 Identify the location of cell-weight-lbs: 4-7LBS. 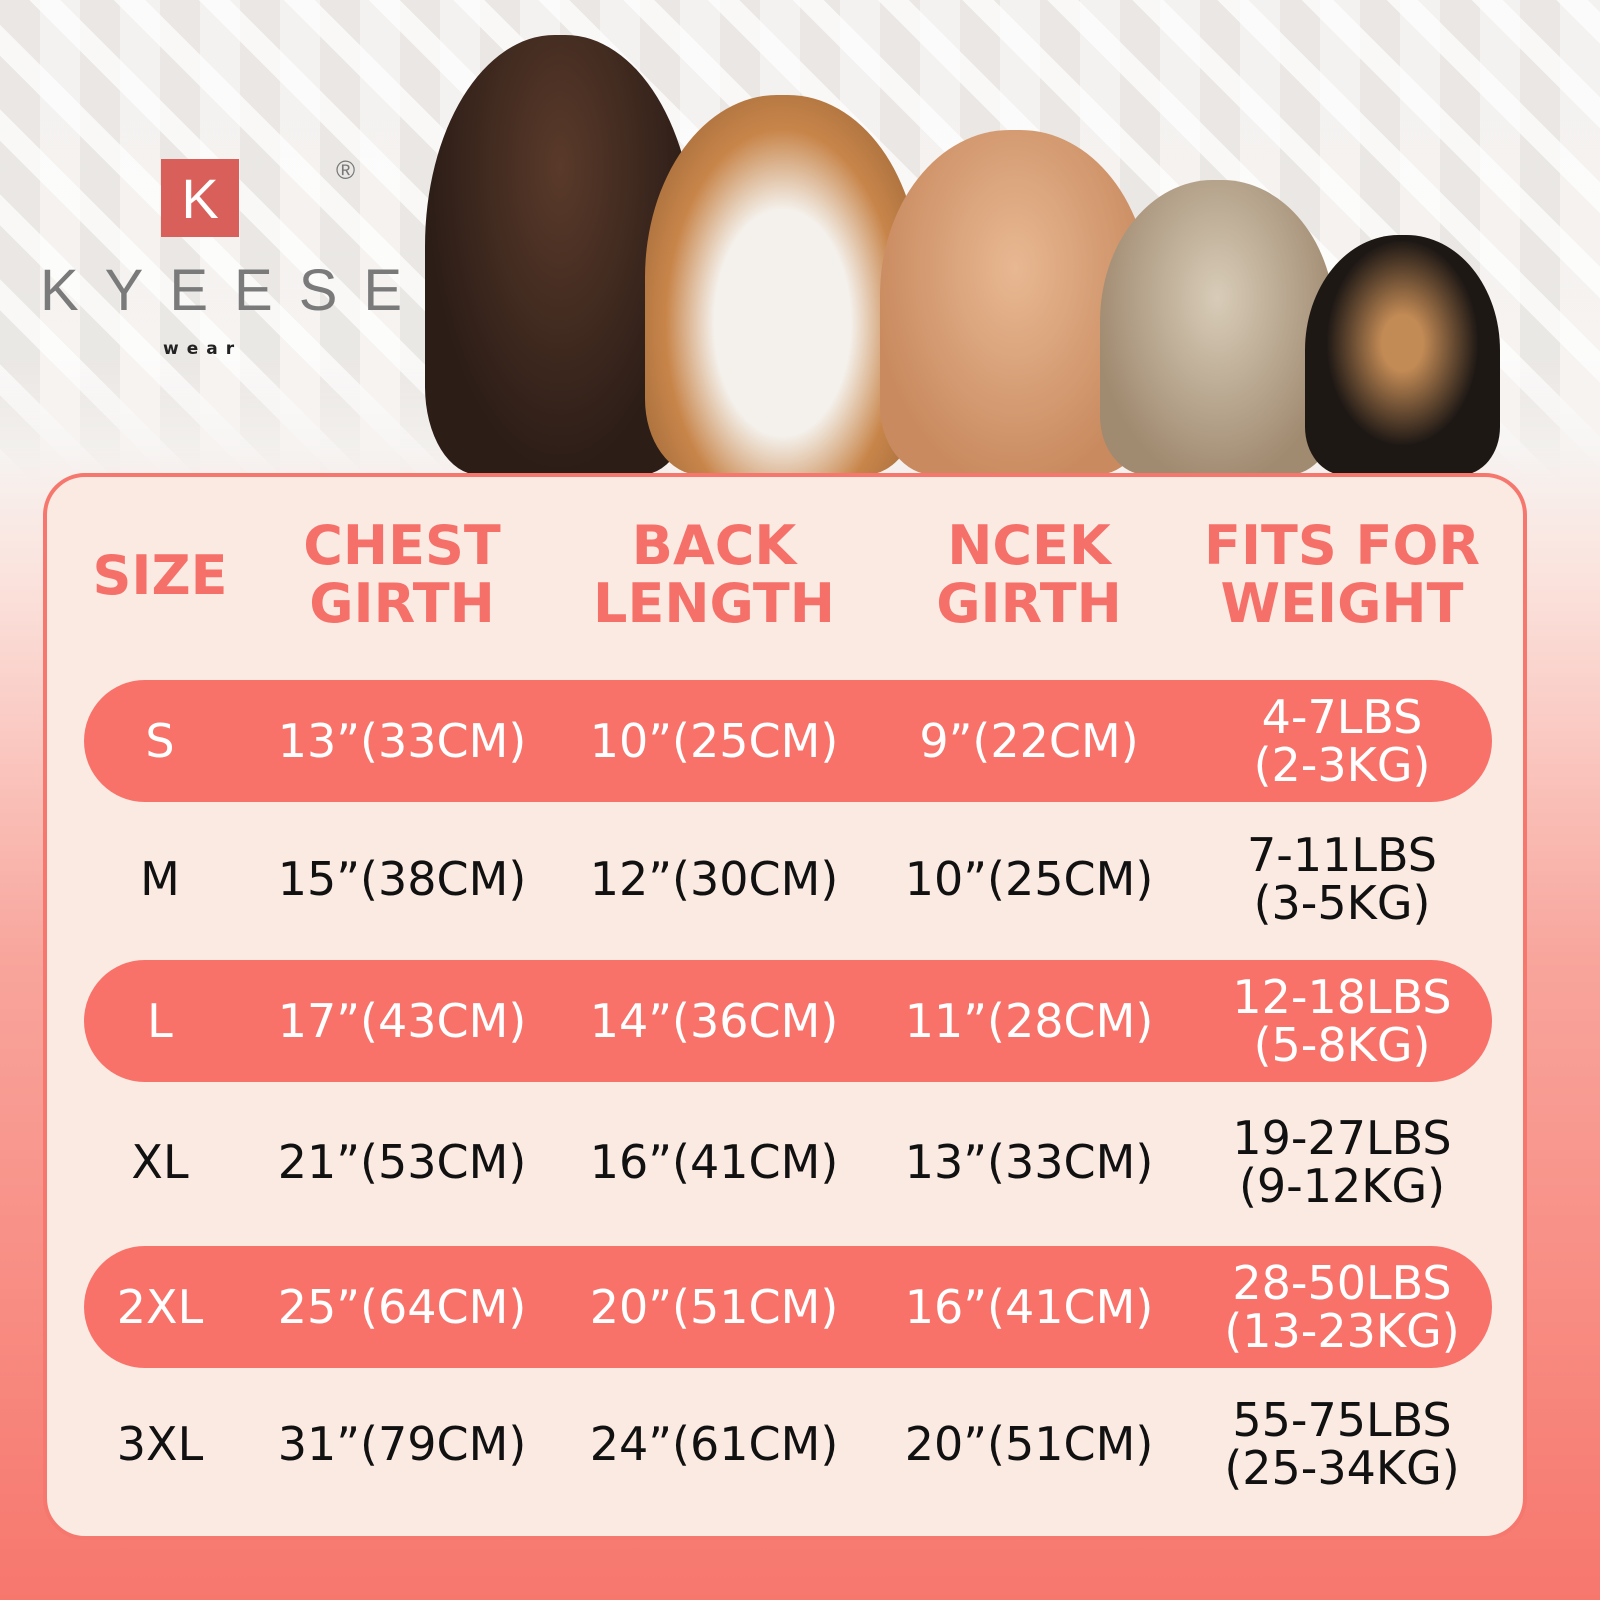
(1342, 717).